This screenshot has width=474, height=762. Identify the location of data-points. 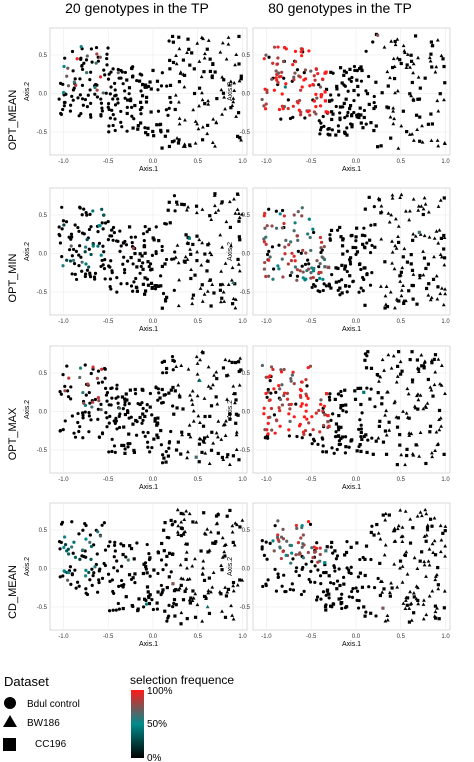
(150, 407).